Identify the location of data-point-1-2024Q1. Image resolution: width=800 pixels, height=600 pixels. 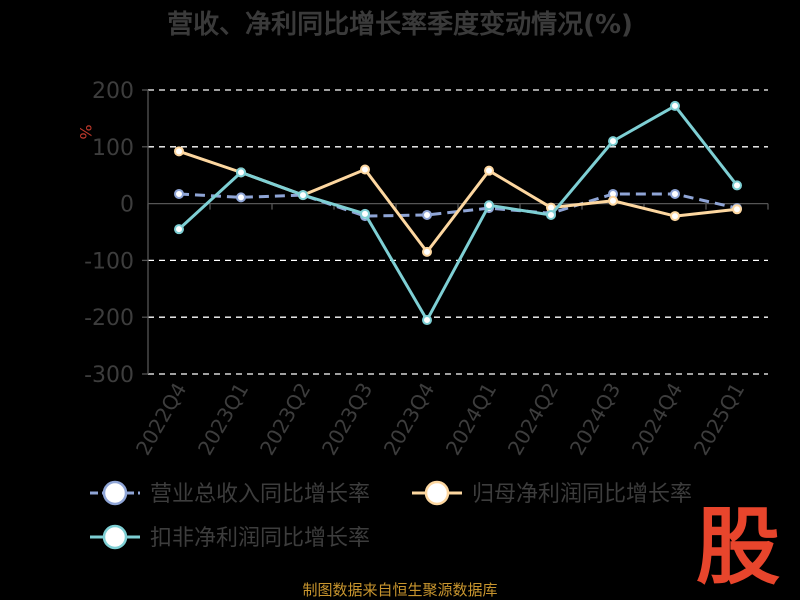
(489, 170).